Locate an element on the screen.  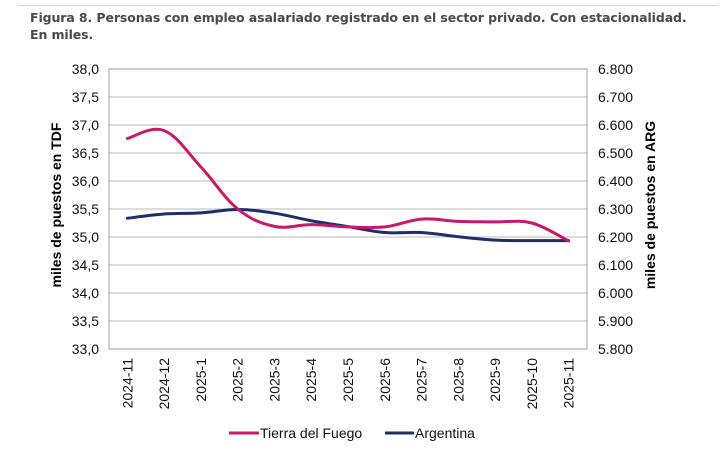
left-axis-tick-label: 34,5 is located at coordinates (85, 265).